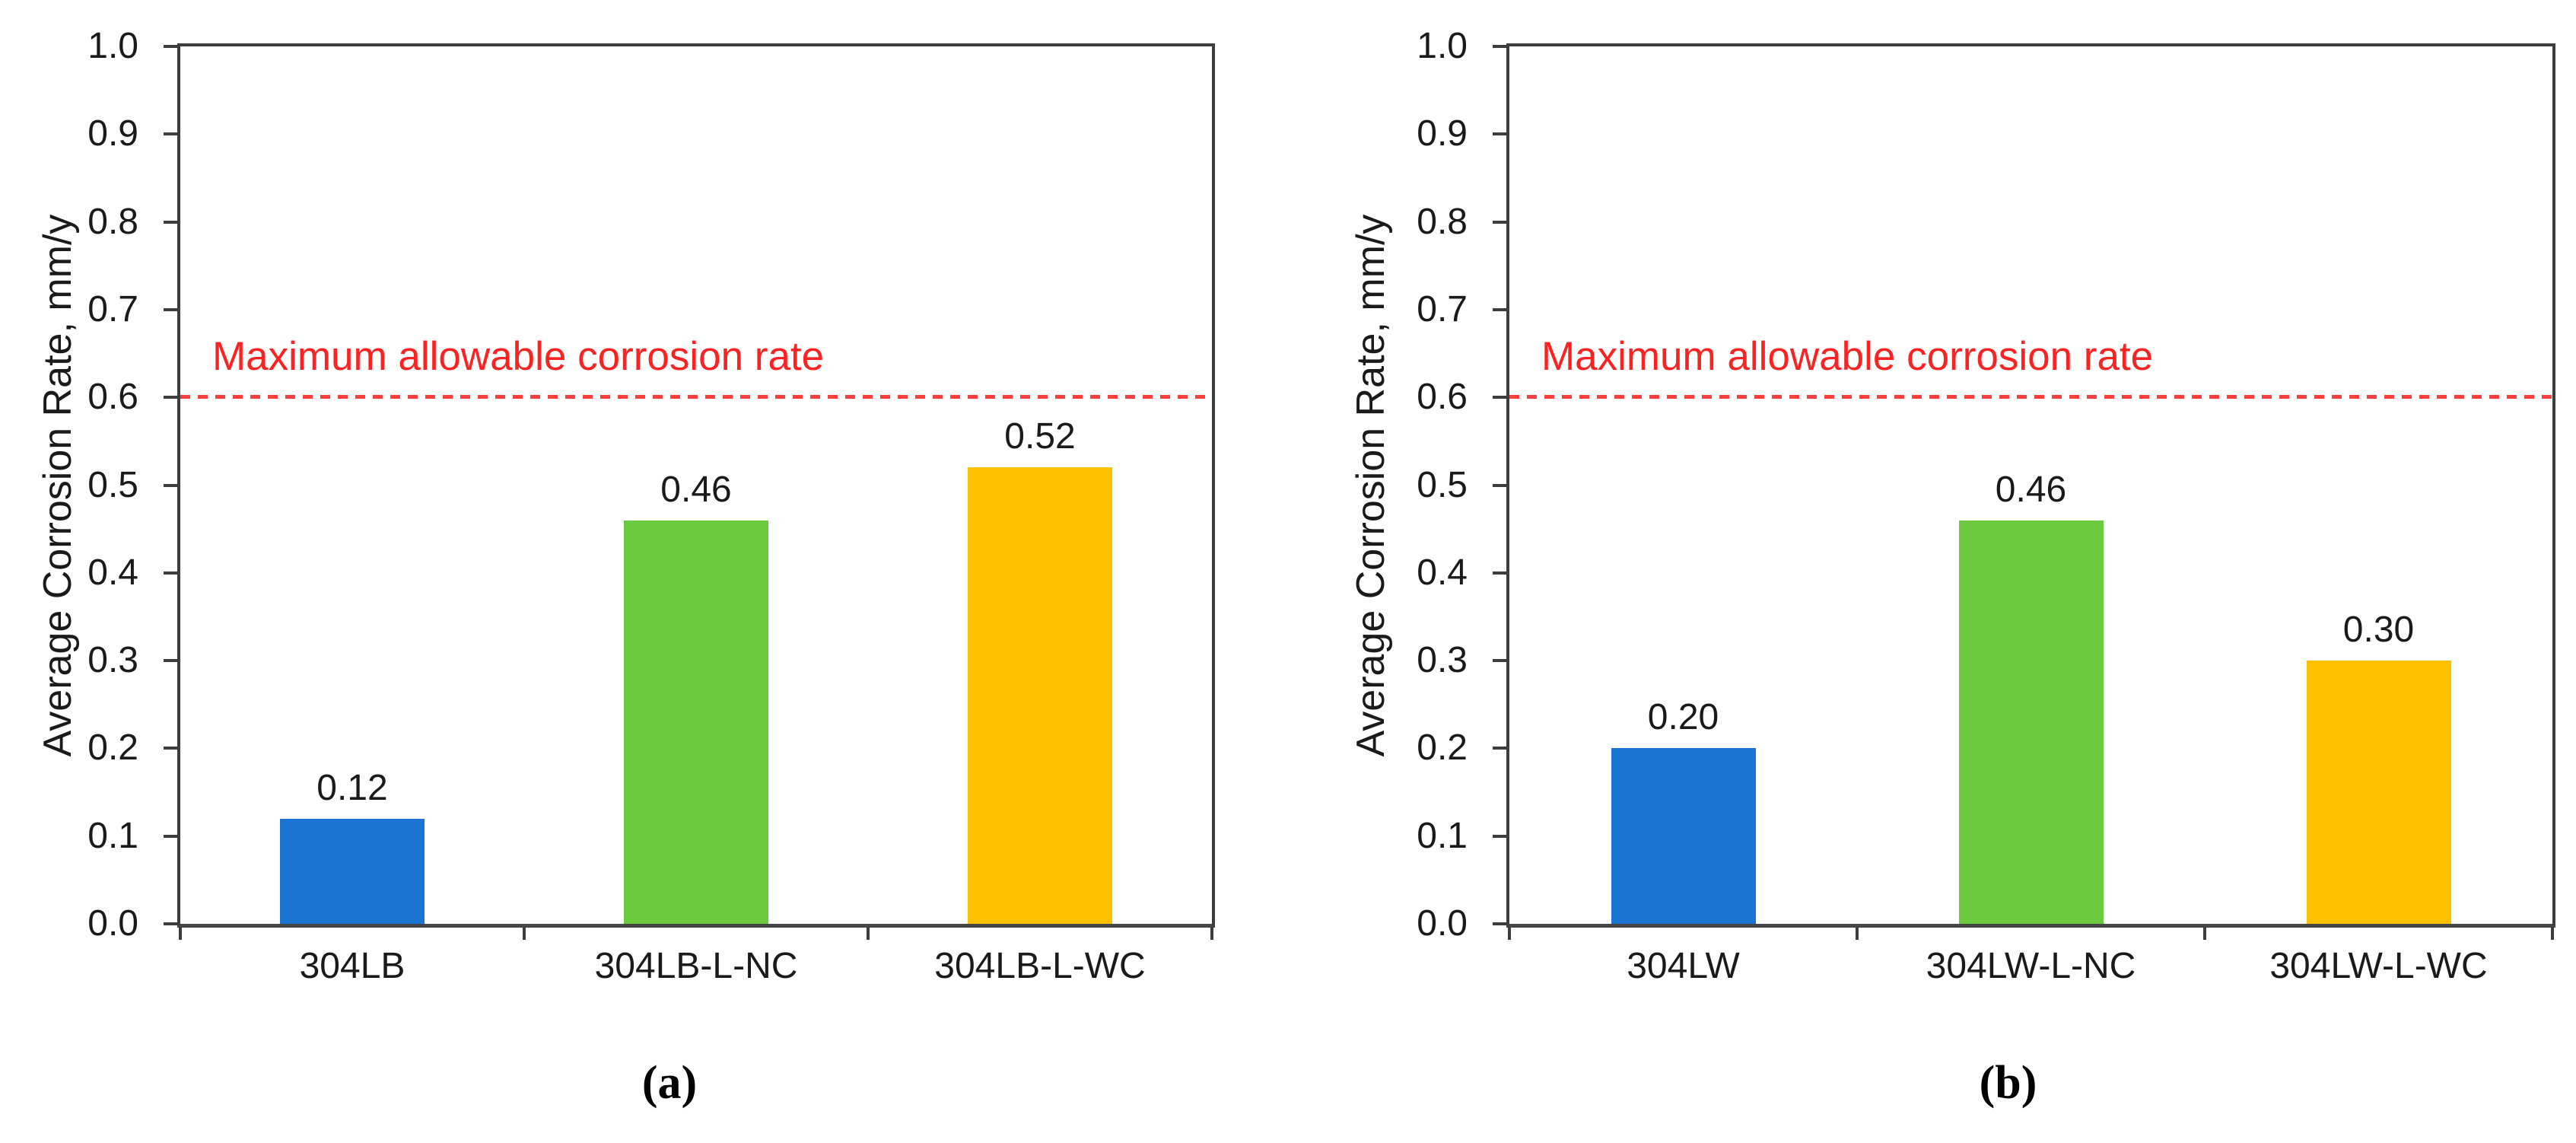  I want to click on caption-a: (a), so click(669, 1083).